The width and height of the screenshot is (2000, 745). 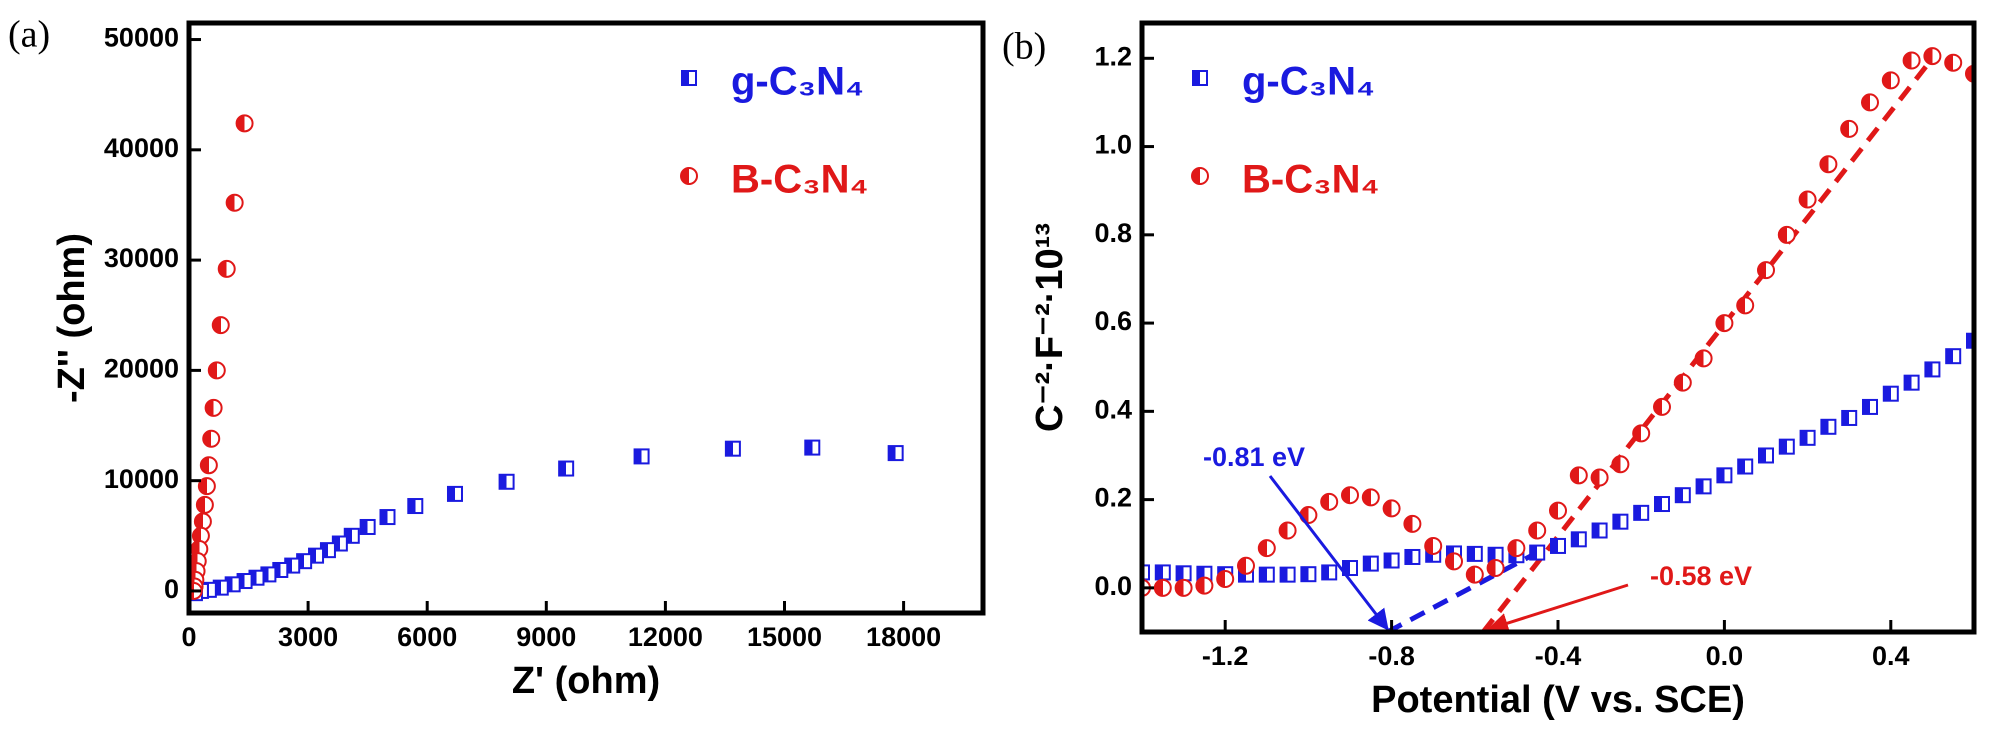 What do you see at coordinates (1024, 47) in the screenshot?
I see `panel-label: (b)` at bounding box center [1024, 47].